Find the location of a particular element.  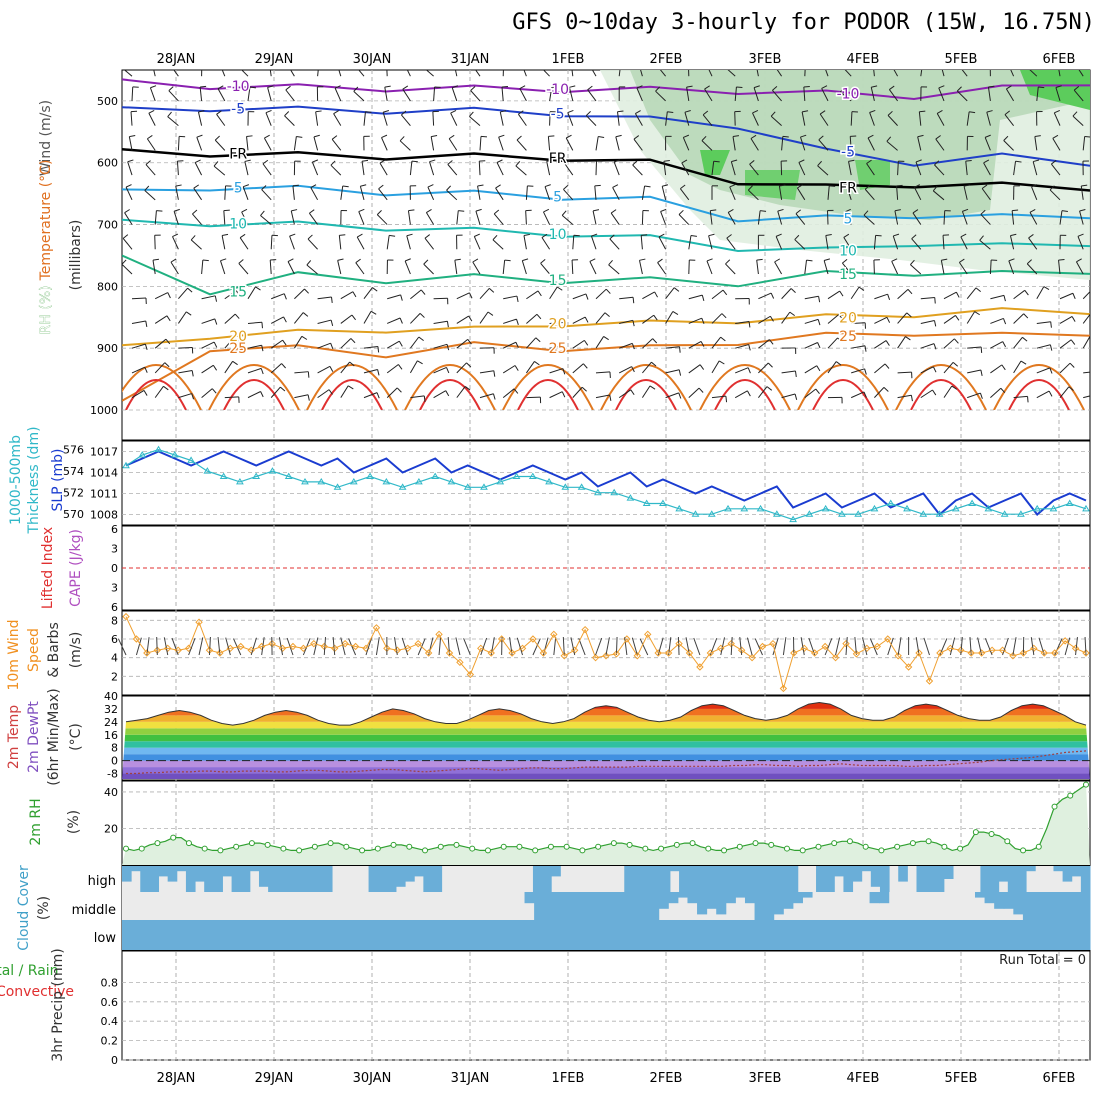

isotherm-label: 5 is located at coordinates (848, 219).